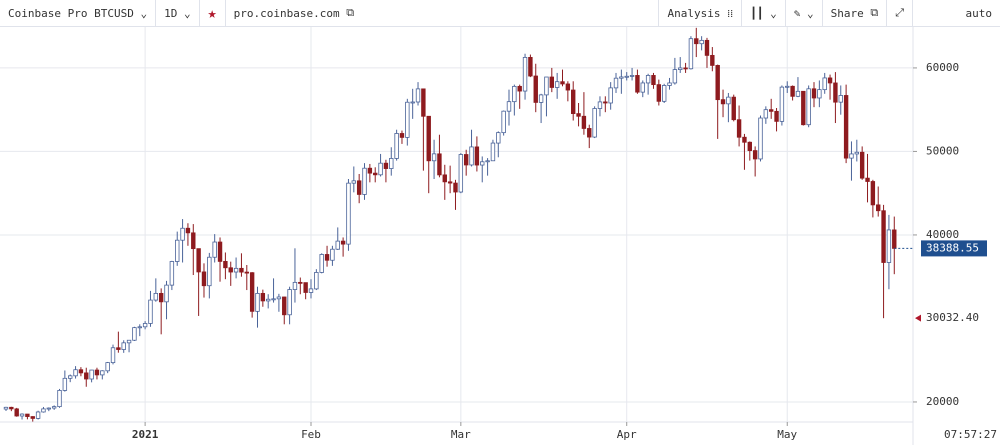 The image size is (1000, 445). What do you see at coordinates (694, 13) in the screenshot?
I see `analysis-text: Analysis` at bounding box center [694, 13].